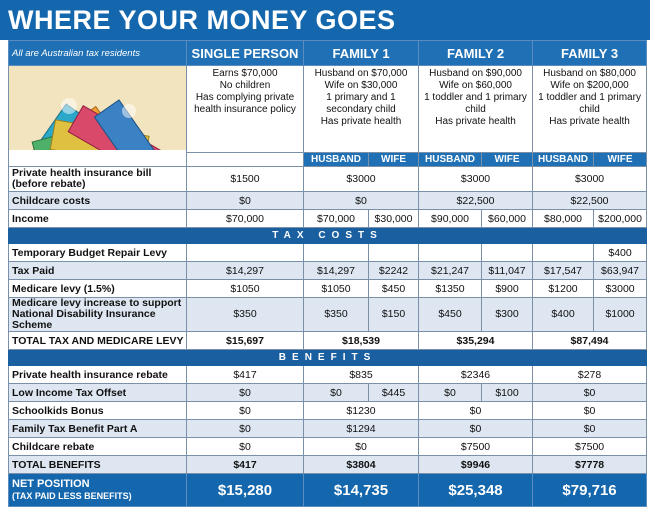 The width and height of the screenshot is (650, 507). Describe the element at coordinates (245, 53) in the screenshot. I see `col-single-person: SINGLE PERSON` at that location.